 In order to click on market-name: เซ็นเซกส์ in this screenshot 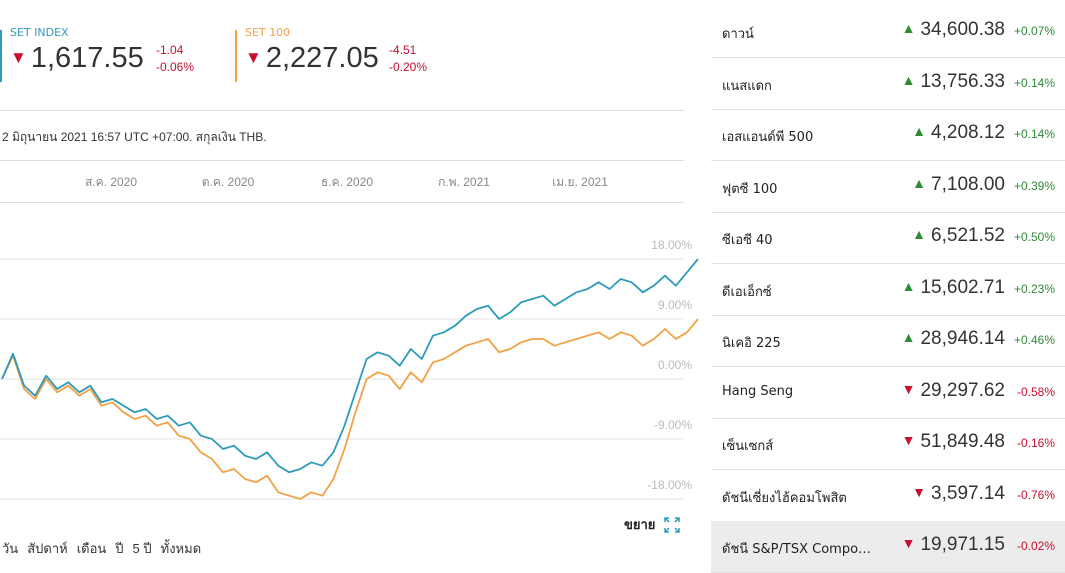, I will do `click(748, 446)`.